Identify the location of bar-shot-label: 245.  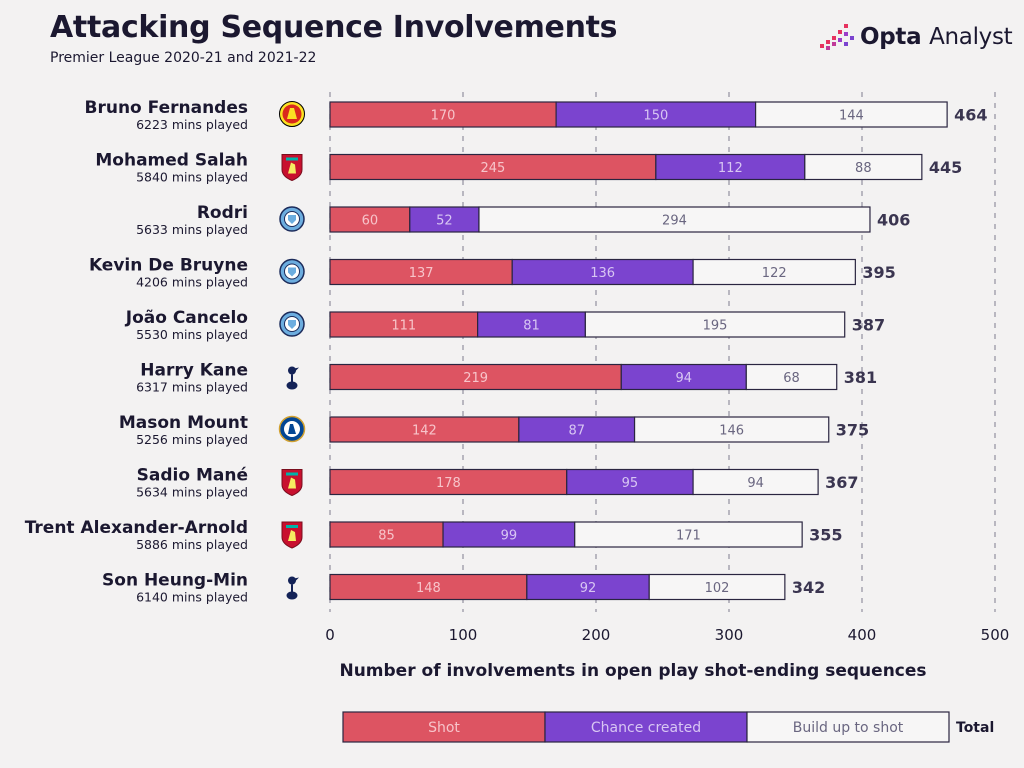
(493, 168).